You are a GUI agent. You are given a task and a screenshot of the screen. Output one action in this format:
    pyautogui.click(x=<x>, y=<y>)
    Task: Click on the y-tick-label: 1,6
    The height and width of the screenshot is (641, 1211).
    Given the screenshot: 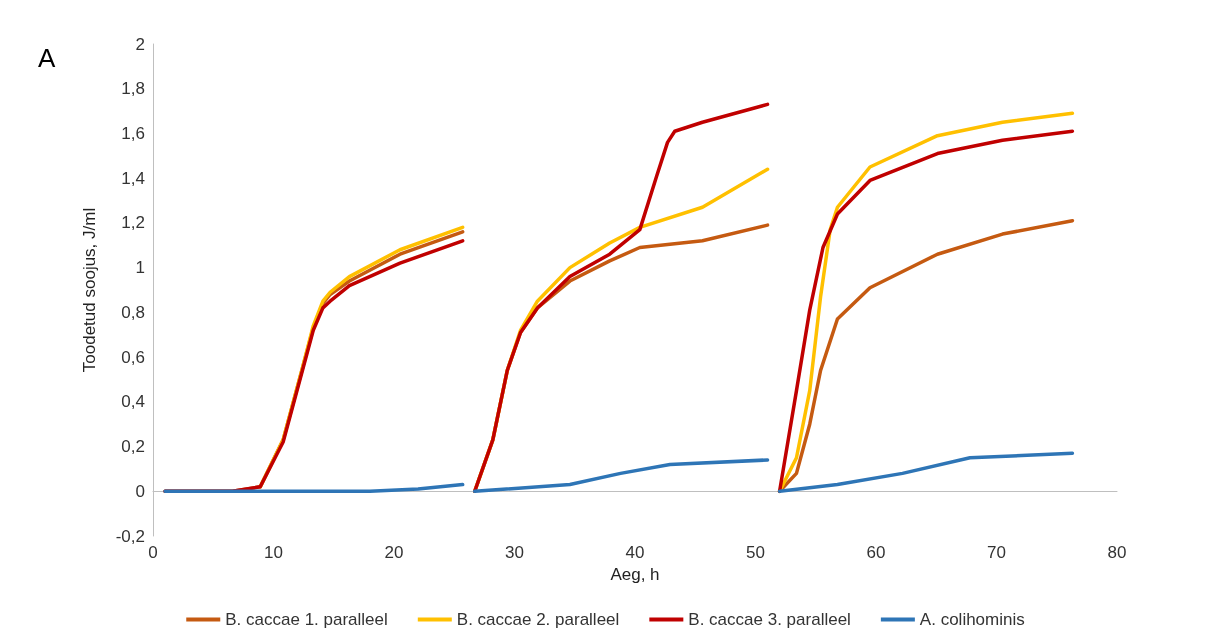 What is the action you would take?
    pyautogui.click(x=133, y=133)
    